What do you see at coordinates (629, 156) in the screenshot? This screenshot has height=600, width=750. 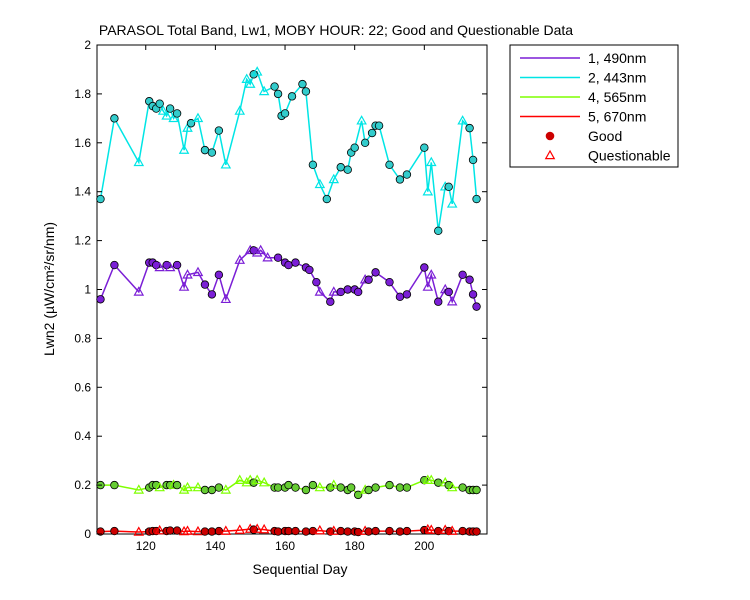 I see `legend-marker-label: Questionable` at bounding box center [629, 156].